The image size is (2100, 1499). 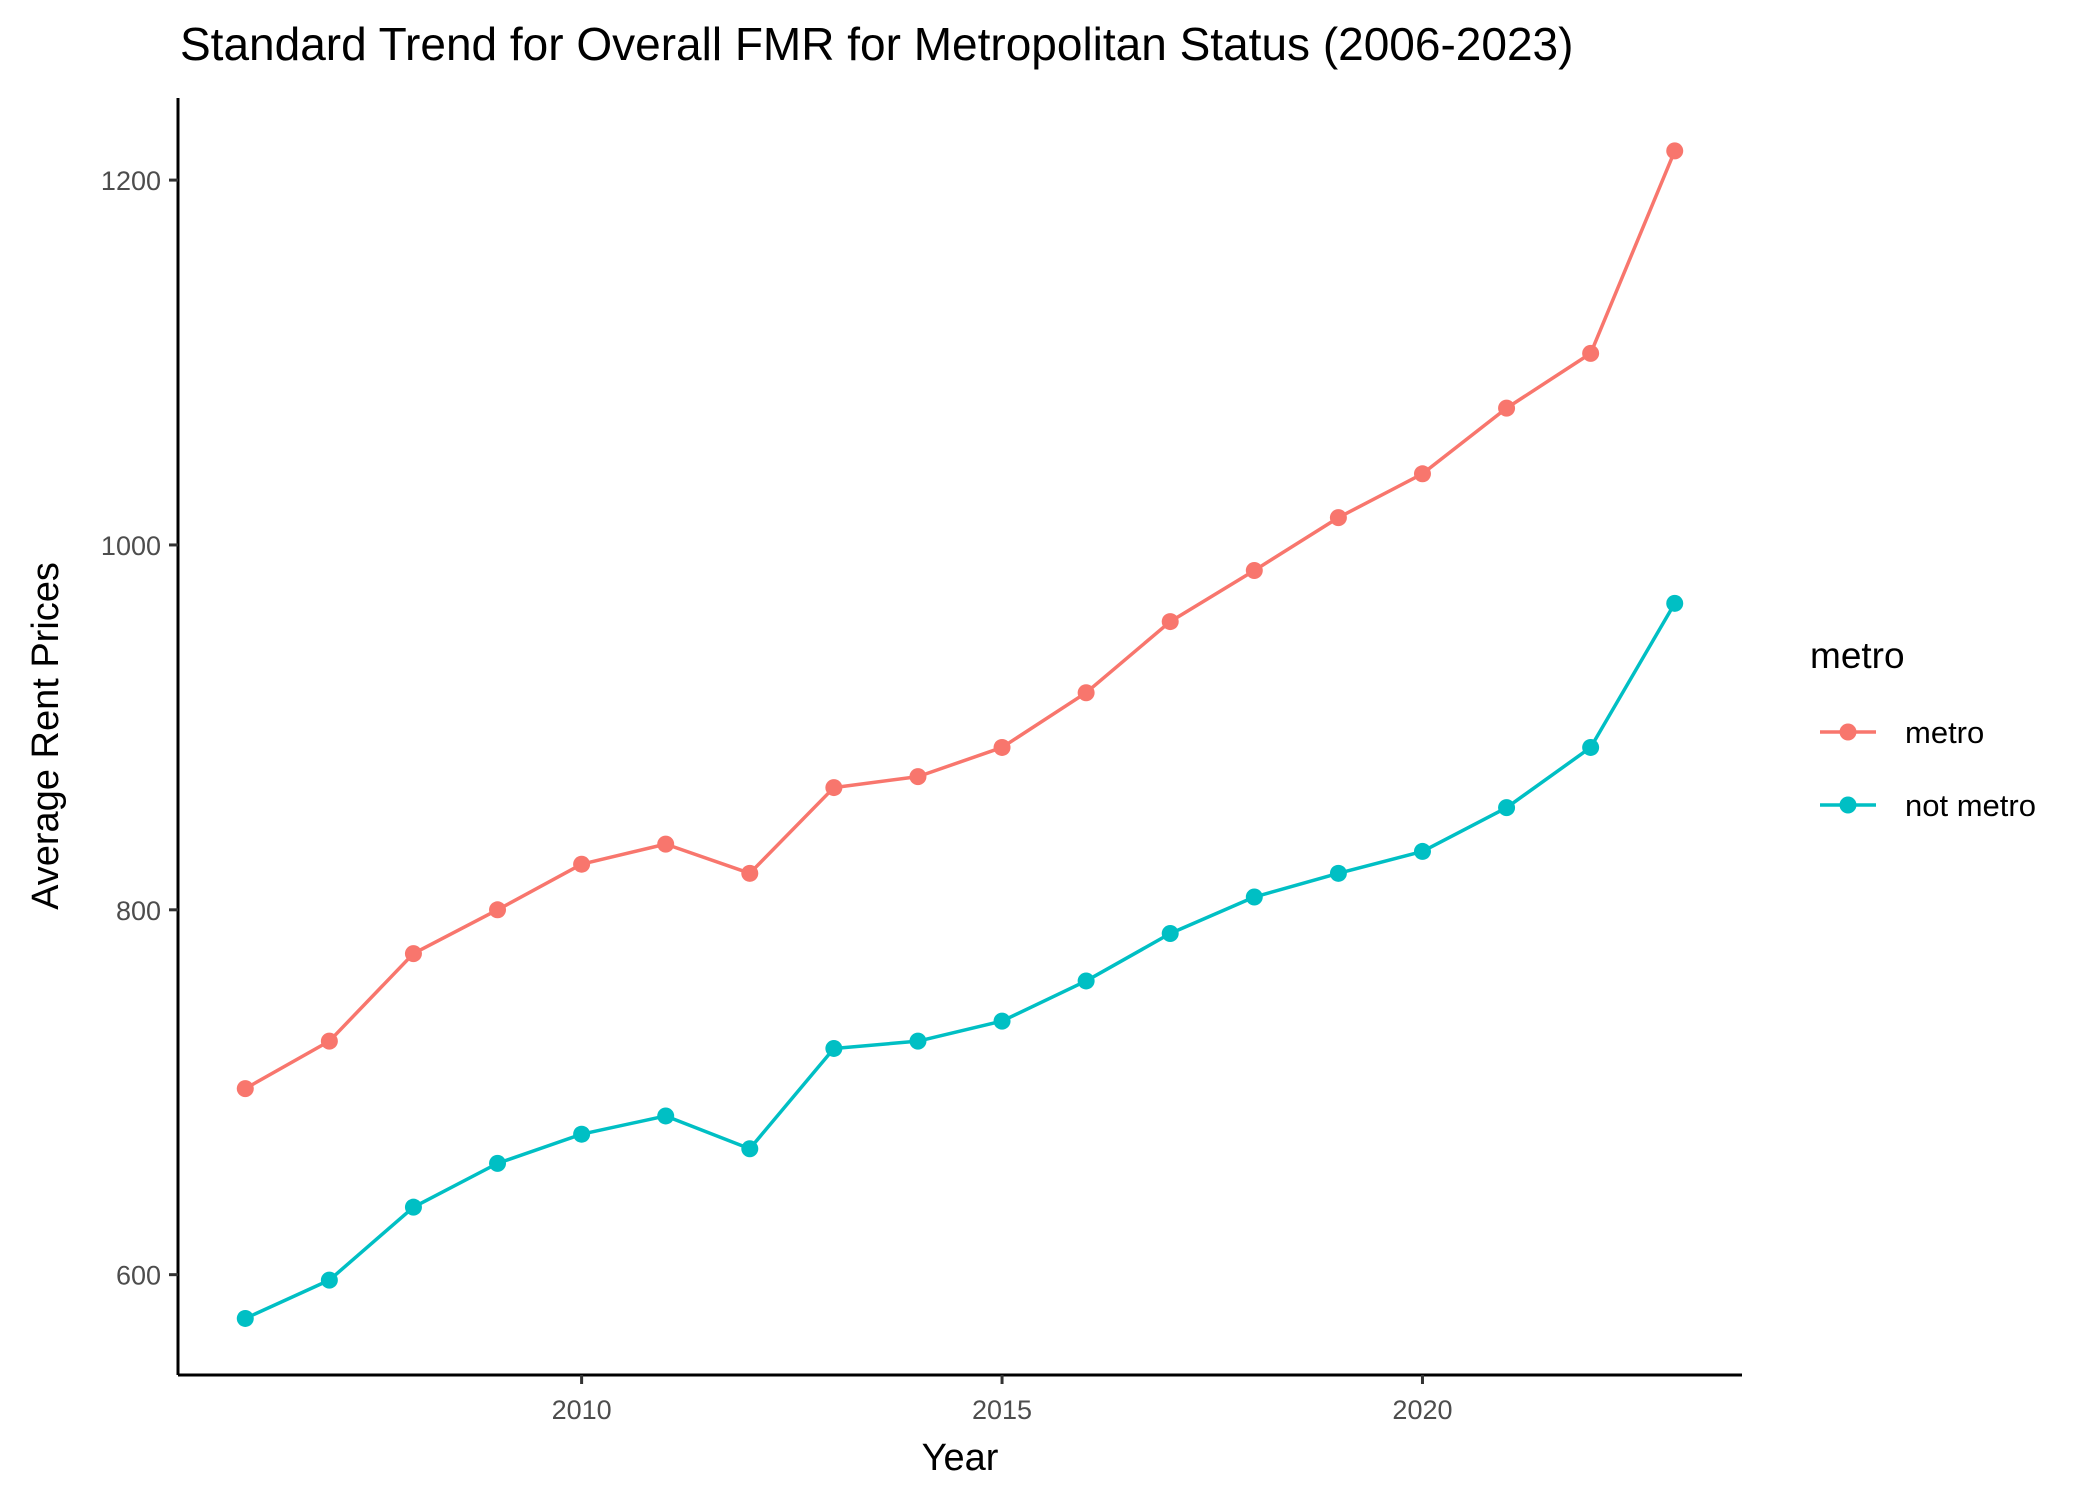 What do you see at coordinates (1086, 693) in the screenshot?
I see `data-point-metro-2016` at bounding box center [1086, 693].